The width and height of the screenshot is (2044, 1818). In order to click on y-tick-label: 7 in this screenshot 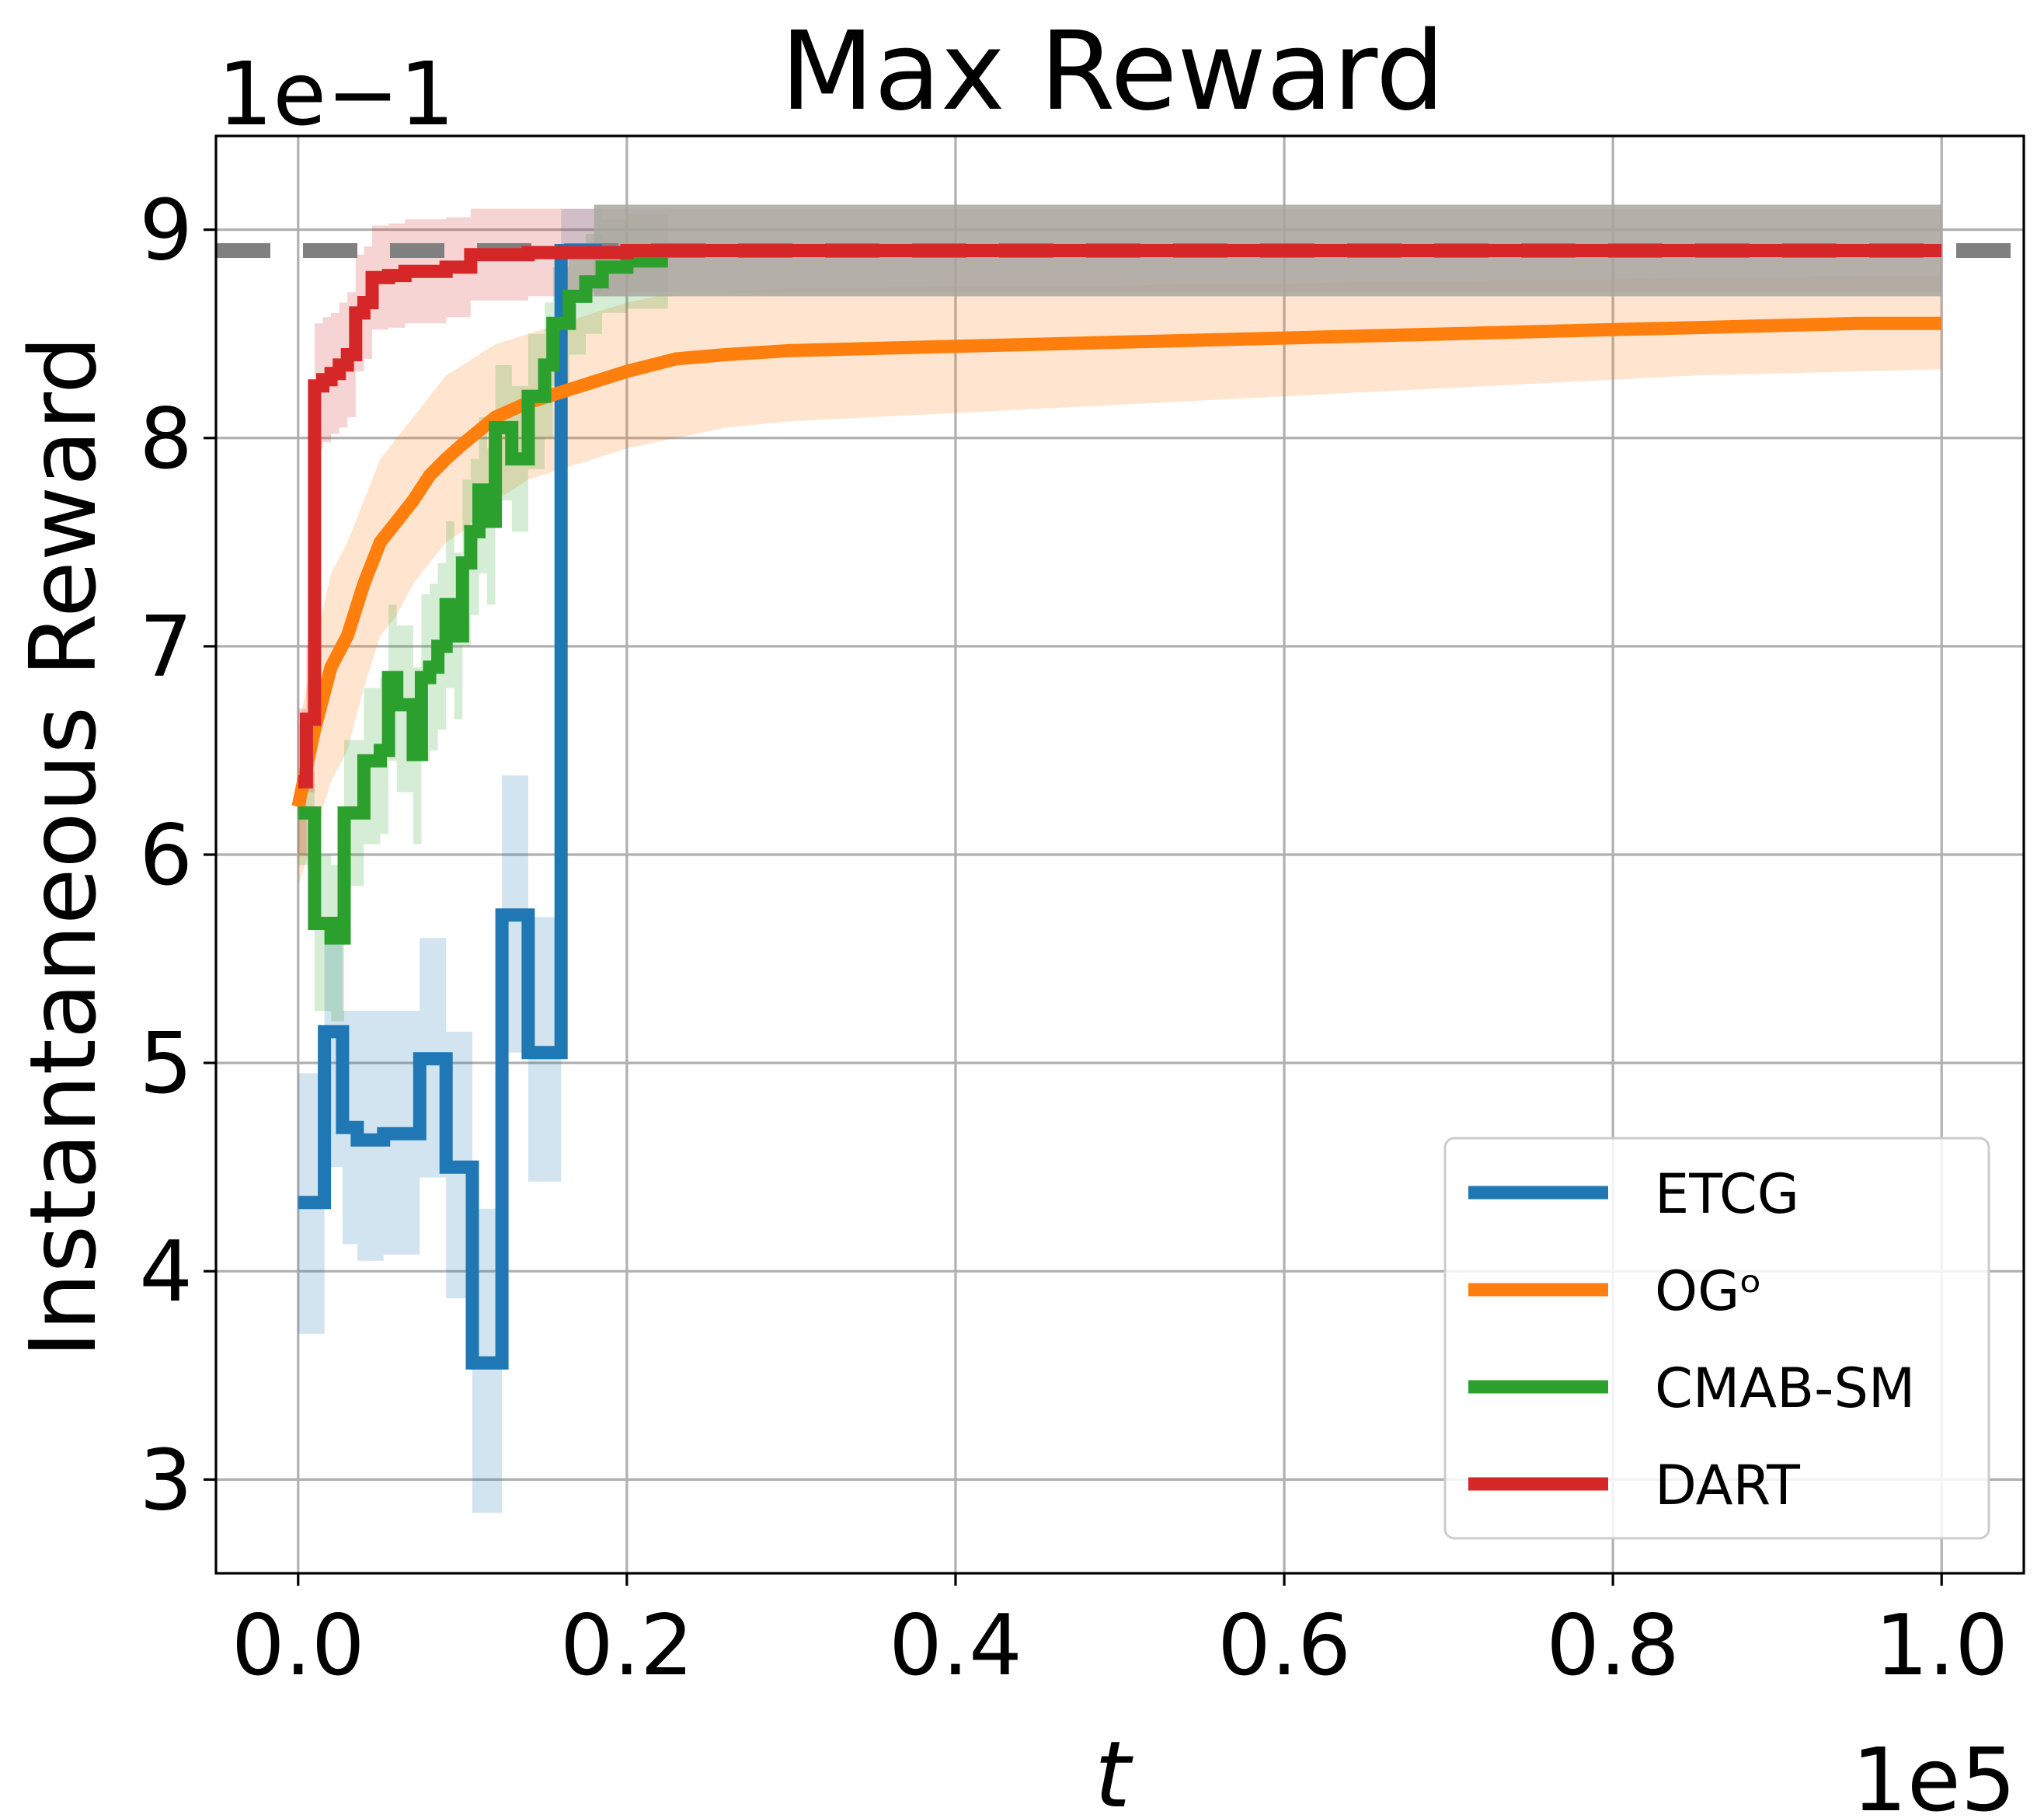, I will do `click(166, 647)`.